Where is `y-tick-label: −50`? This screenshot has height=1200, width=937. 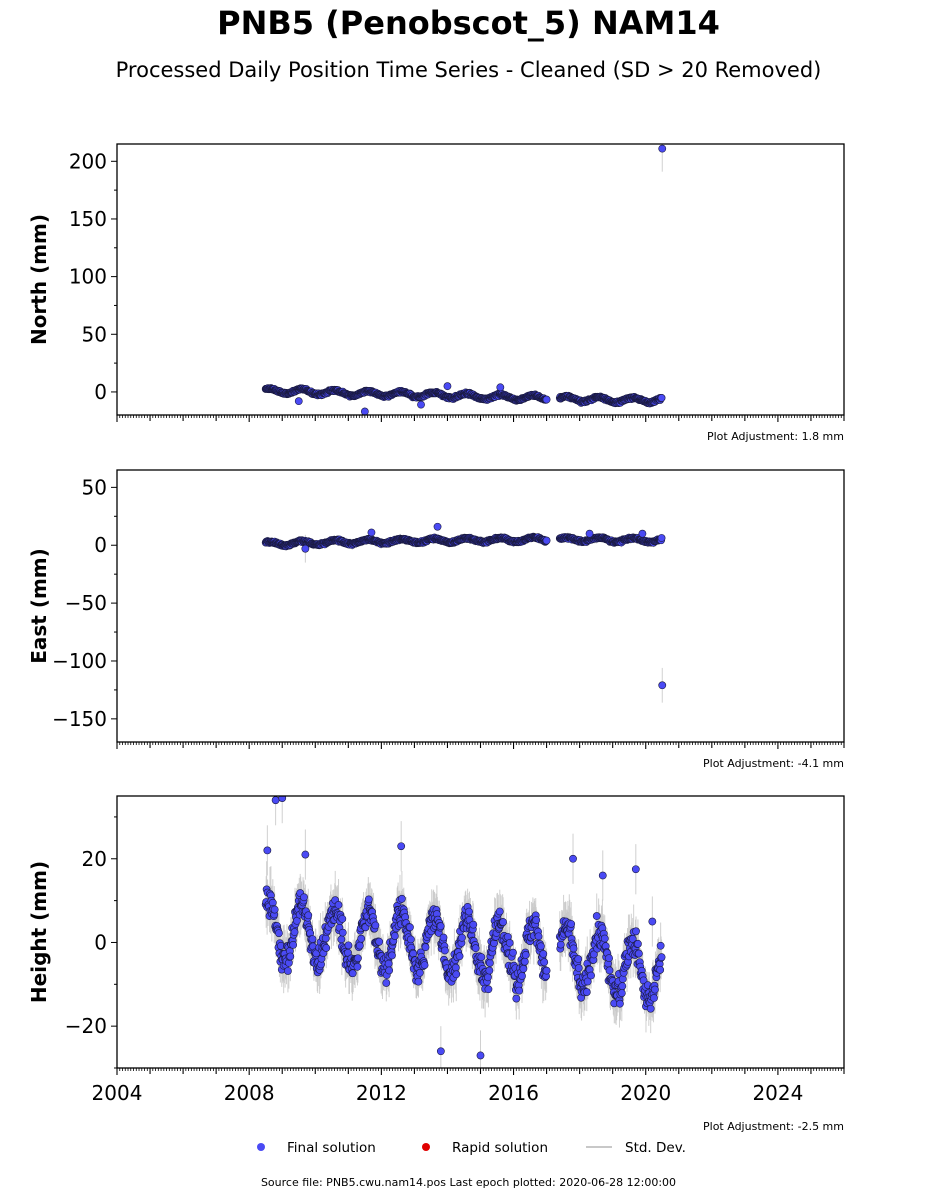
y-tick-label: −50 is located at coordinates (86, 603).